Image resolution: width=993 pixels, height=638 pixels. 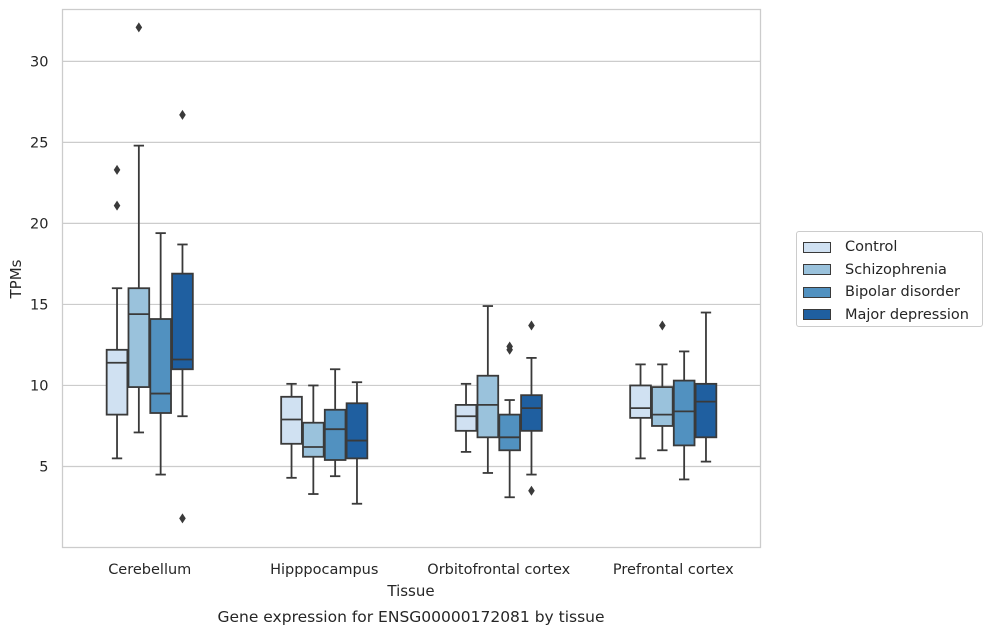 What do you see at coordinates (39, 386) in the screenshot?
I see `y-tick-label: 10` at bounding box center [39, 386].